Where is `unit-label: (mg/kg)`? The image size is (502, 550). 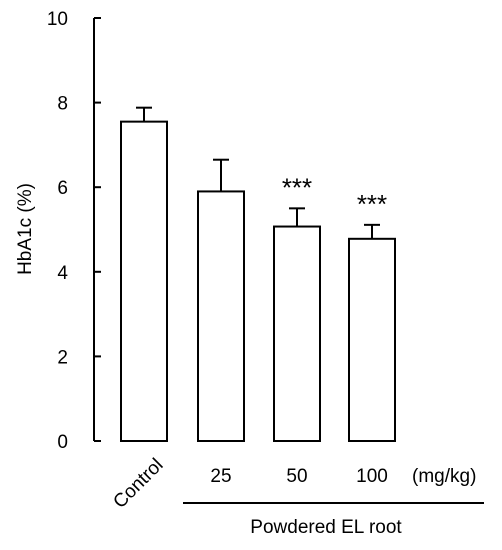
unit-label: (mg/kg) is located at coordinates (444, 476).